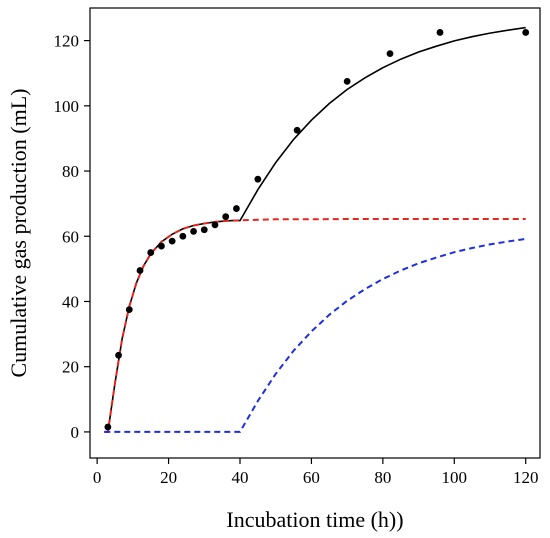 Image resolution: width=550 pixels, height=538 pixels. What do you see at coordinates (314, 519) in the screenshot?
I see `x-axis-label: Incubation time (h))` at bounding box center [314, 519].